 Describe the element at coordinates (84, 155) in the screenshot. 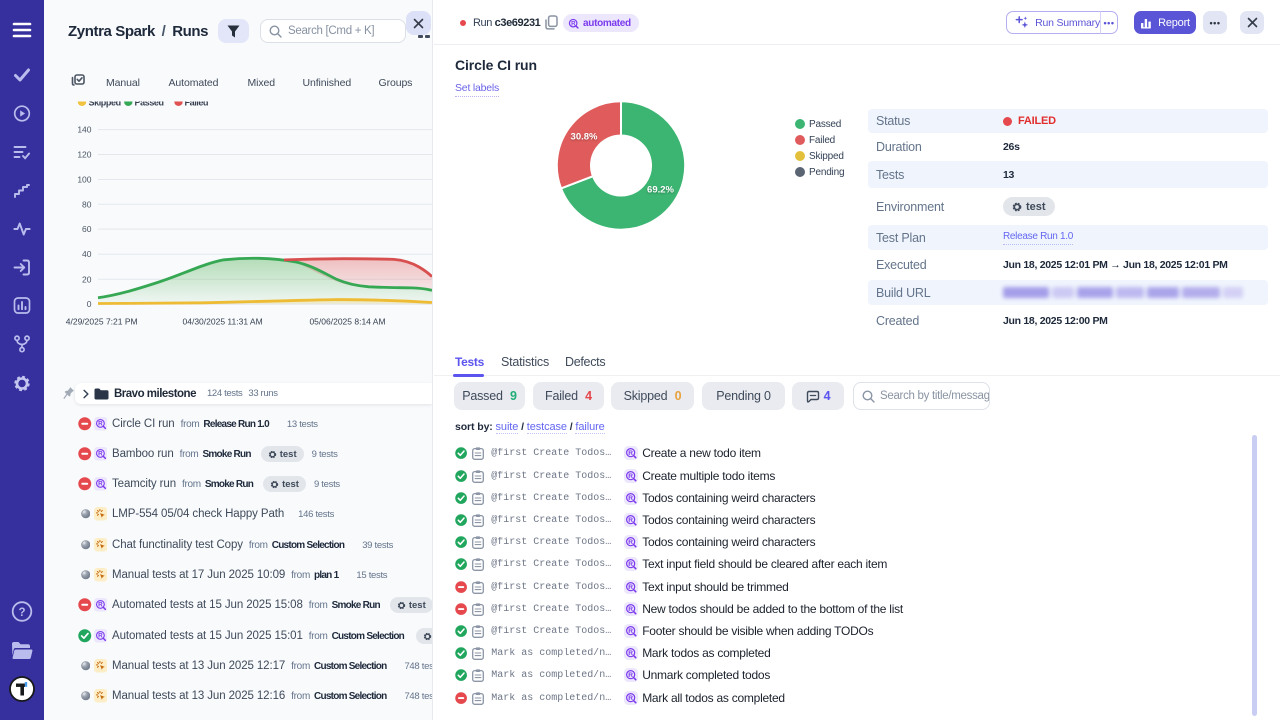

I see `svg-text: 120` at that location.